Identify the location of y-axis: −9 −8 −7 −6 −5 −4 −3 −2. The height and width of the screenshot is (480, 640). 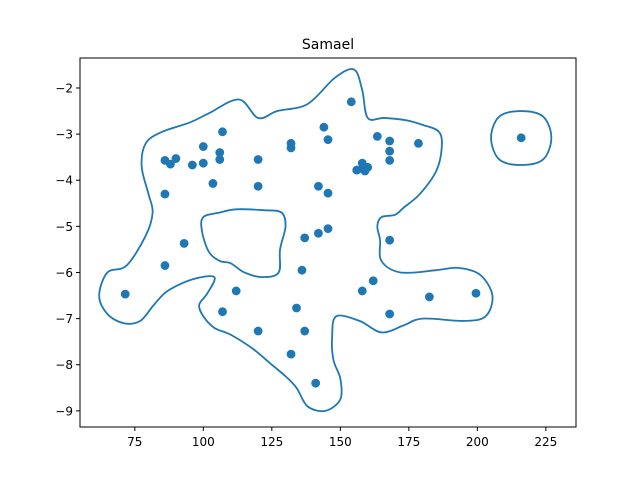
(67, 249).